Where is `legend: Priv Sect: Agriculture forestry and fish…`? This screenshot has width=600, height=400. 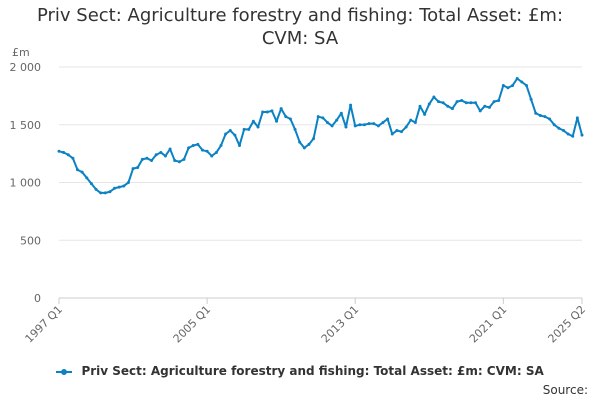
legend: Priv Sect: Agriculture forestry and fish… is located at coordinates (300, 371).